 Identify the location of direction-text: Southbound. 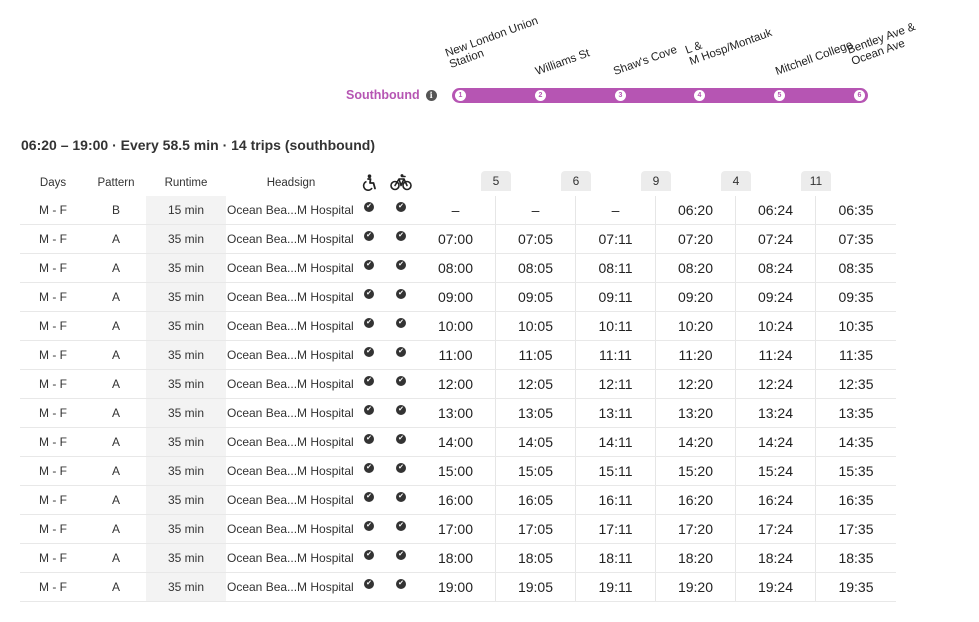
(383, 95).